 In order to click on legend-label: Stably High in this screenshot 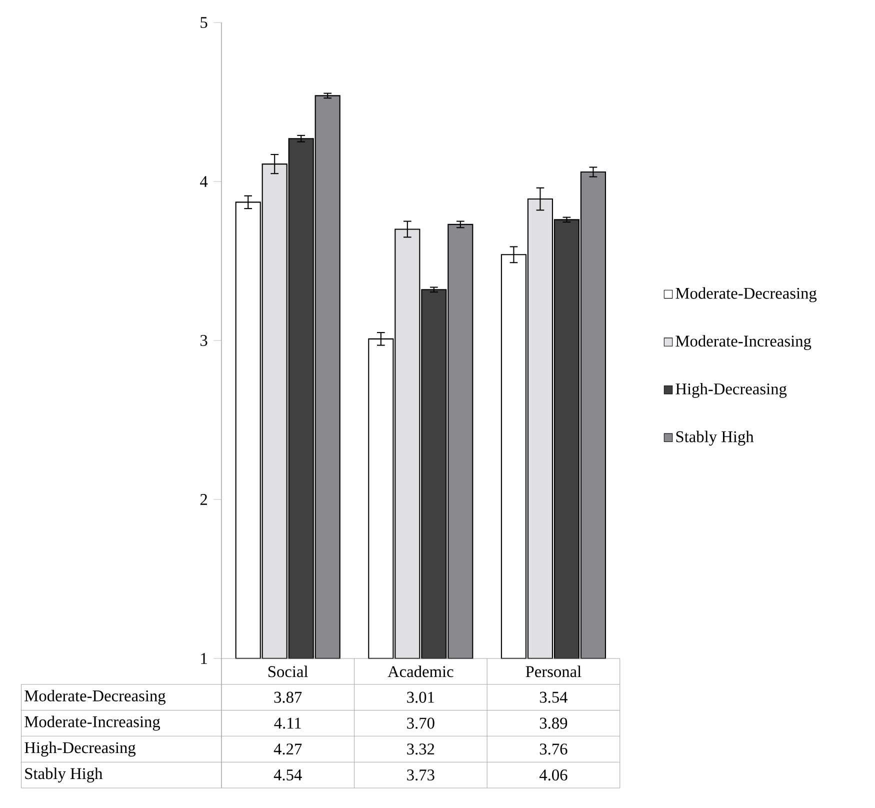, I will do `click(715, 438)`.